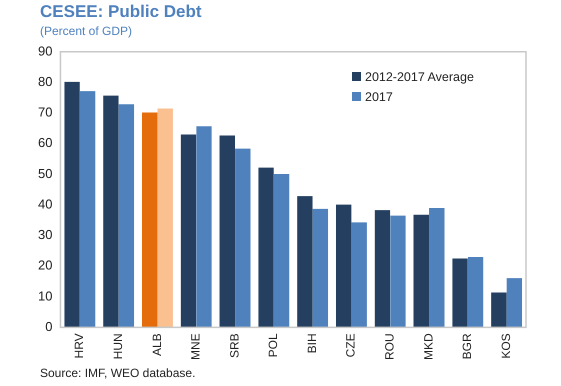  What do you see at coordinates (234, 345) in the screenshot?
I see `x-tick-label: SRB` at bounding box center [234, 345].